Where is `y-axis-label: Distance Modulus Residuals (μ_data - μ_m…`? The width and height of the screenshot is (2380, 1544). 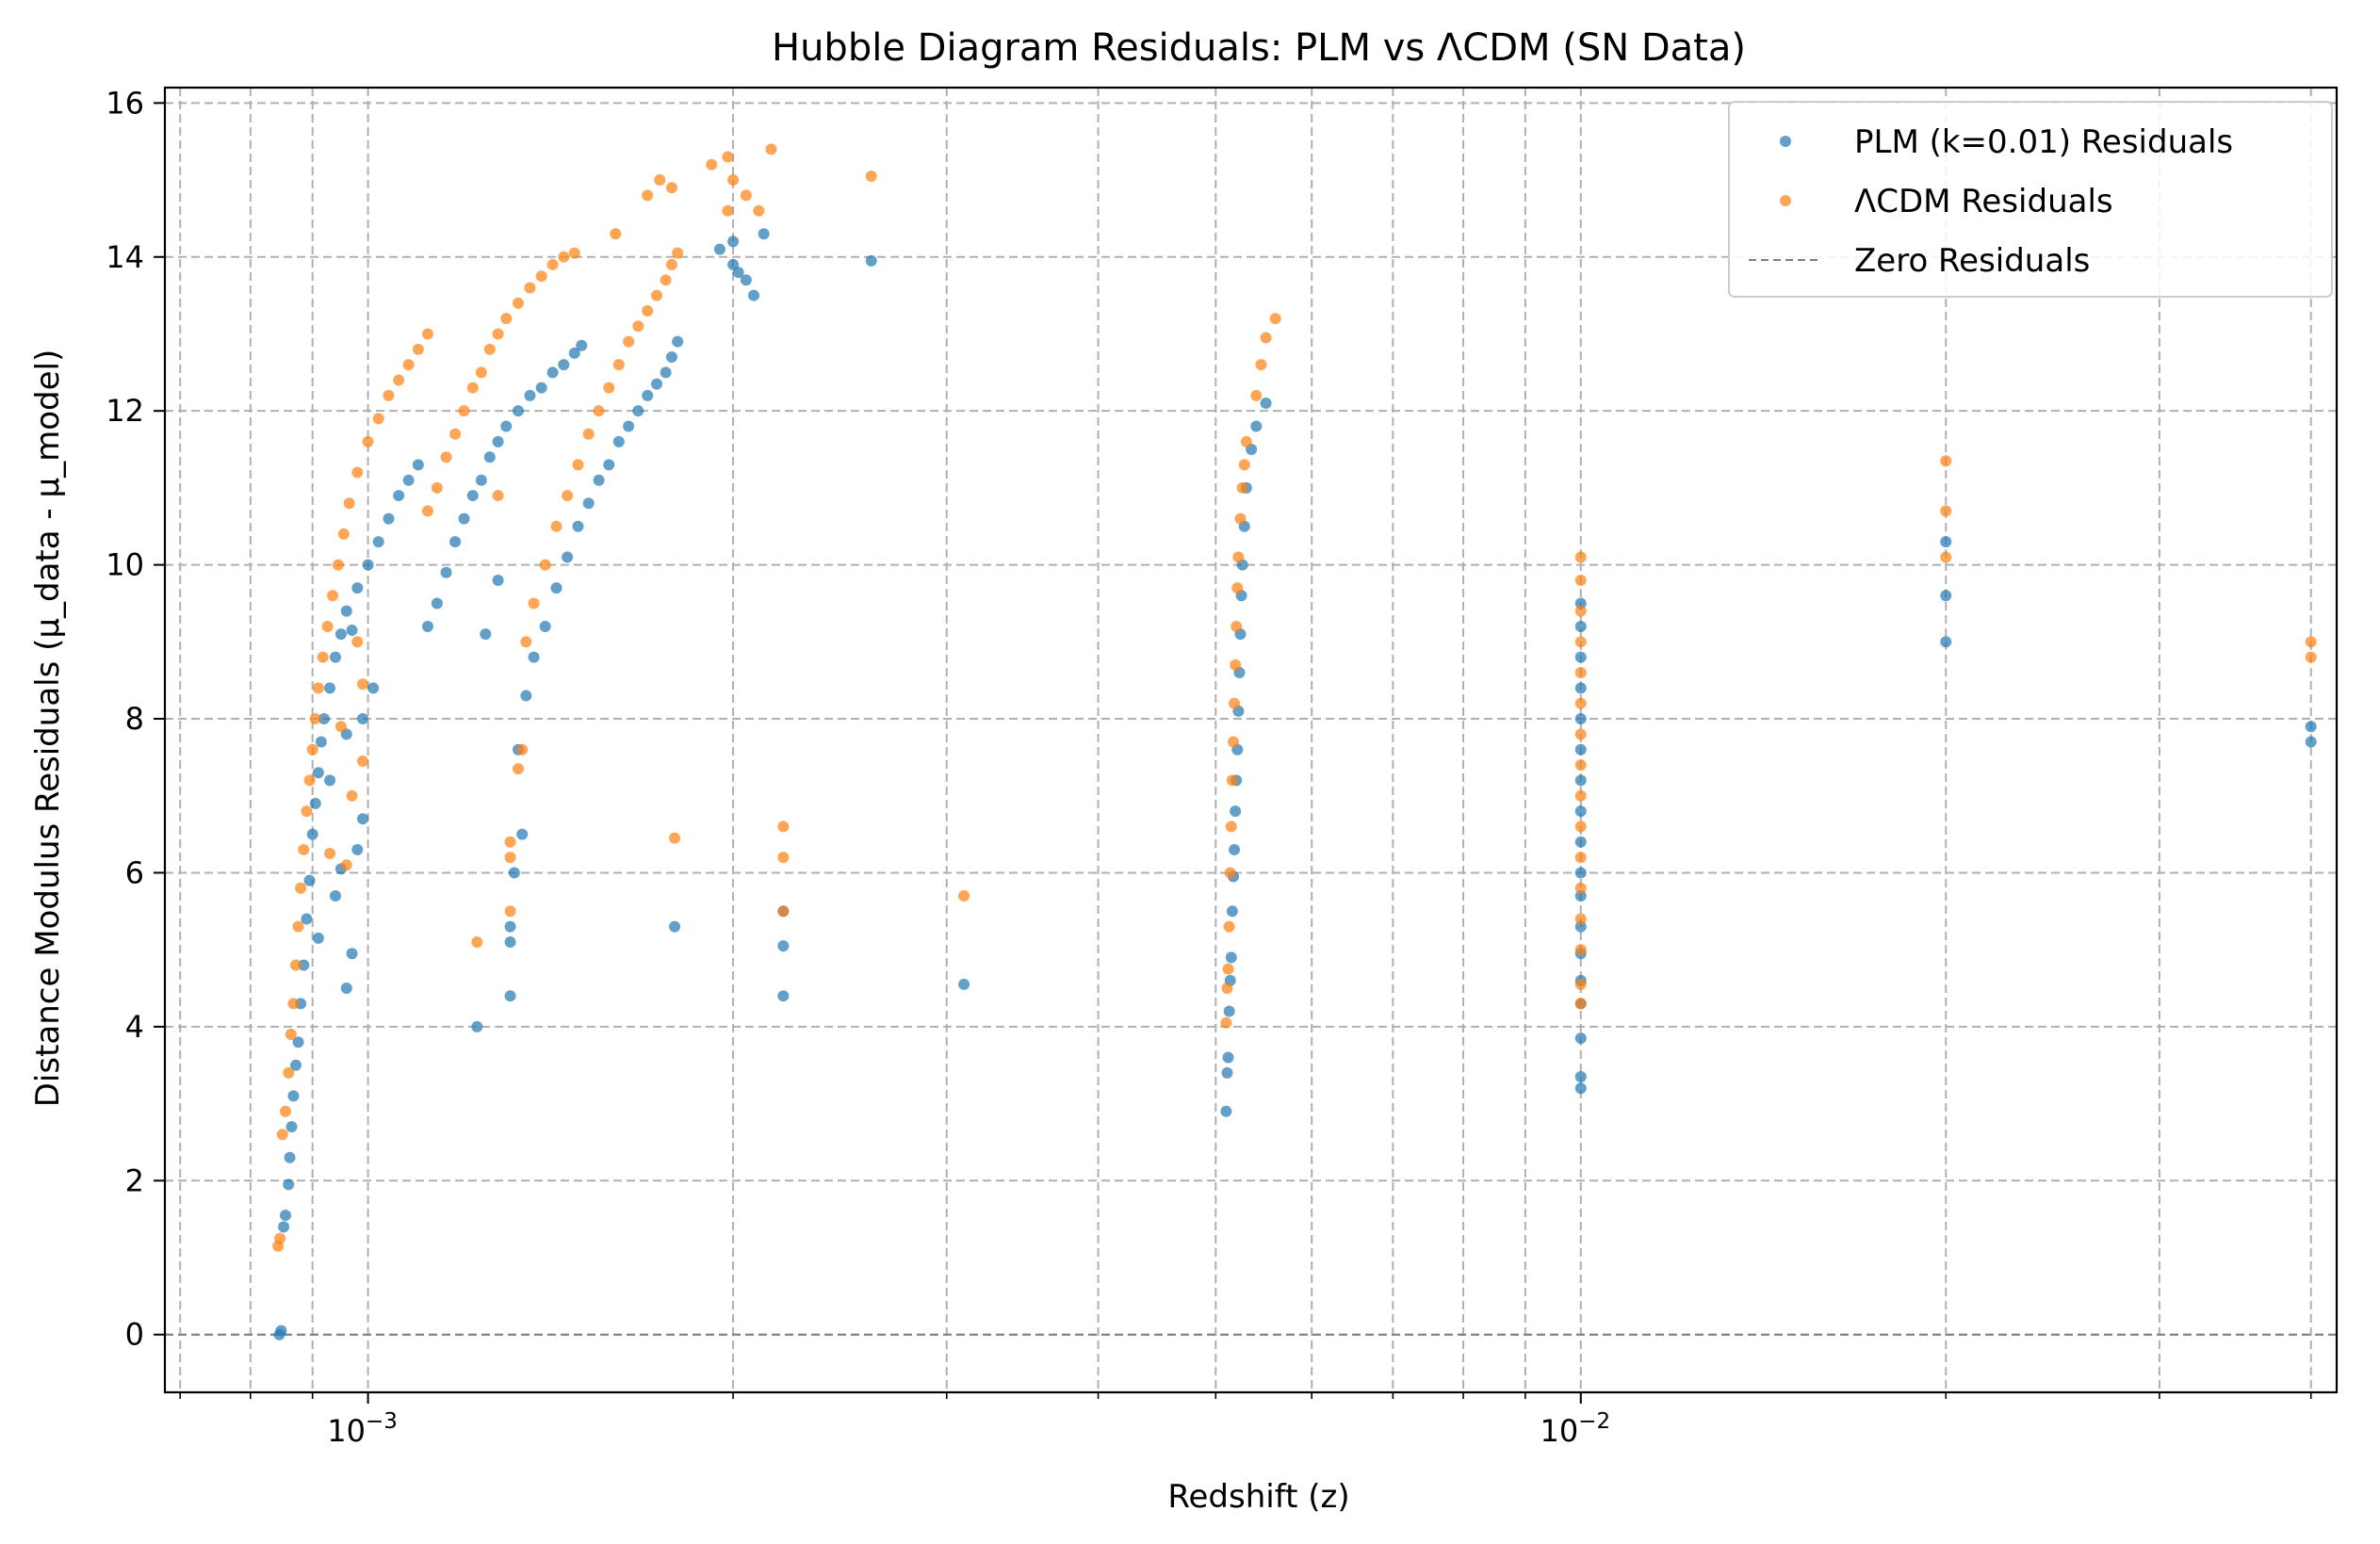
y-axis-label: Distance Modulus Residuals (μ_data - μ_m… is located at coordinates (48, 728).